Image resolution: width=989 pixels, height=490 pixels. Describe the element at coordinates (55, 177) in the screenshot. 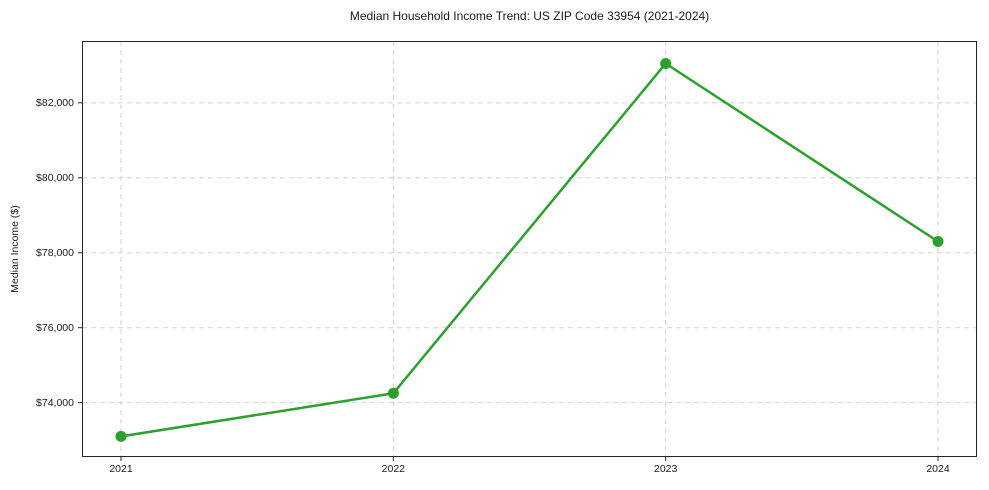

I see `y-tick-label: $80,000` at that location.